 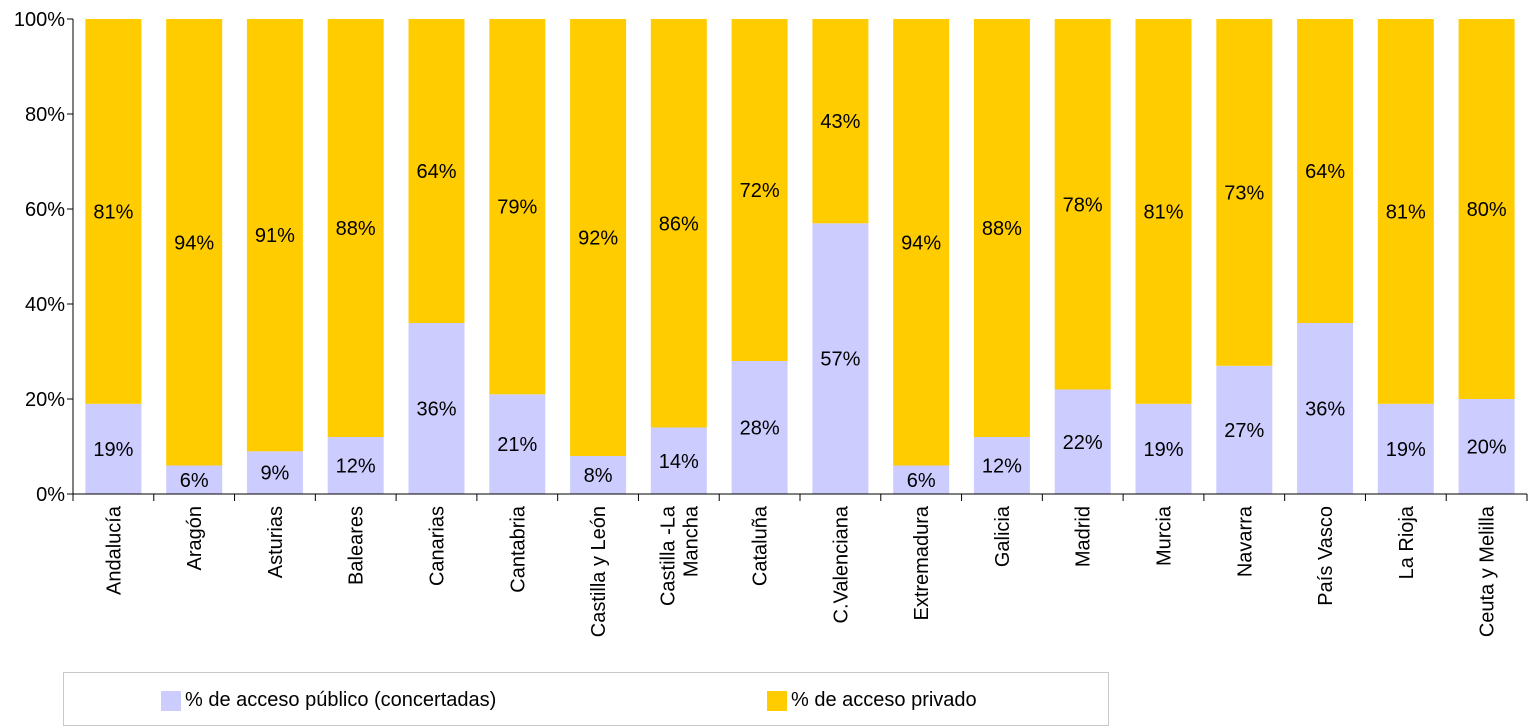 I want to click on legend-item-public: % de acceso público (concertadas), so click(x=328, y=700).